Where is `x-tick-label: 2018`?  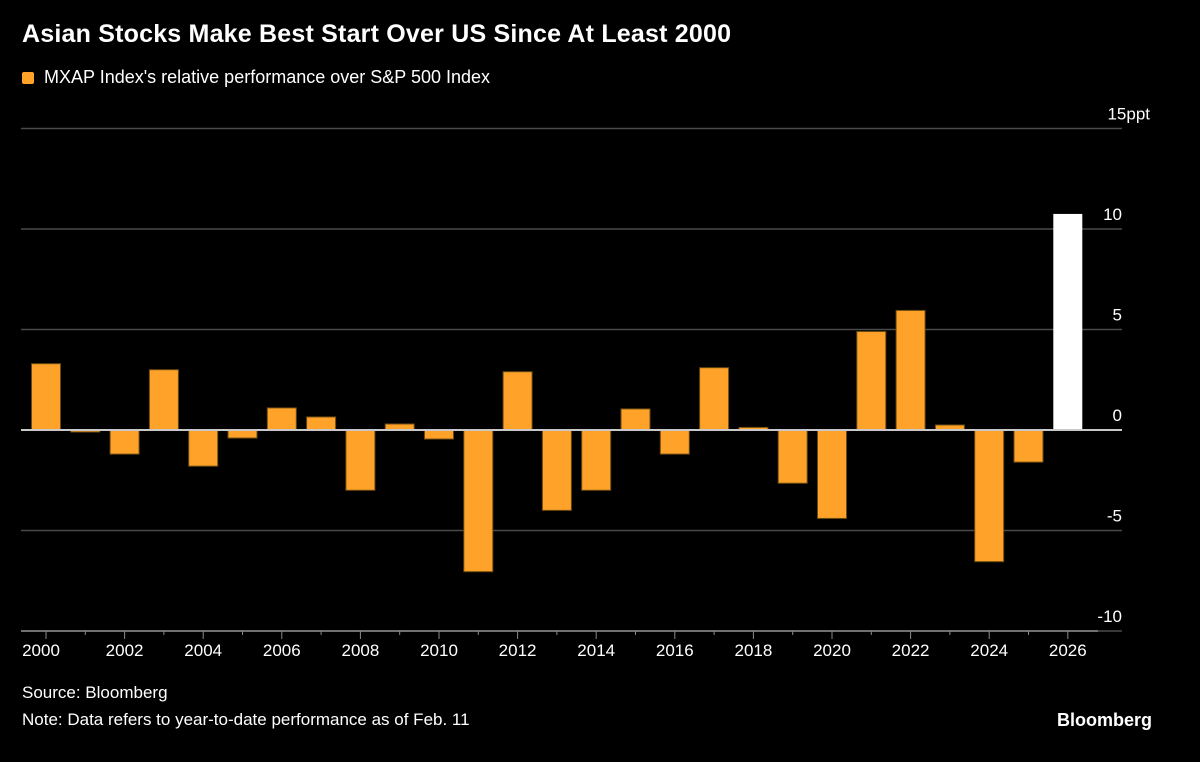 x-tick-label: 2018 is located at coordinates (753, 650).